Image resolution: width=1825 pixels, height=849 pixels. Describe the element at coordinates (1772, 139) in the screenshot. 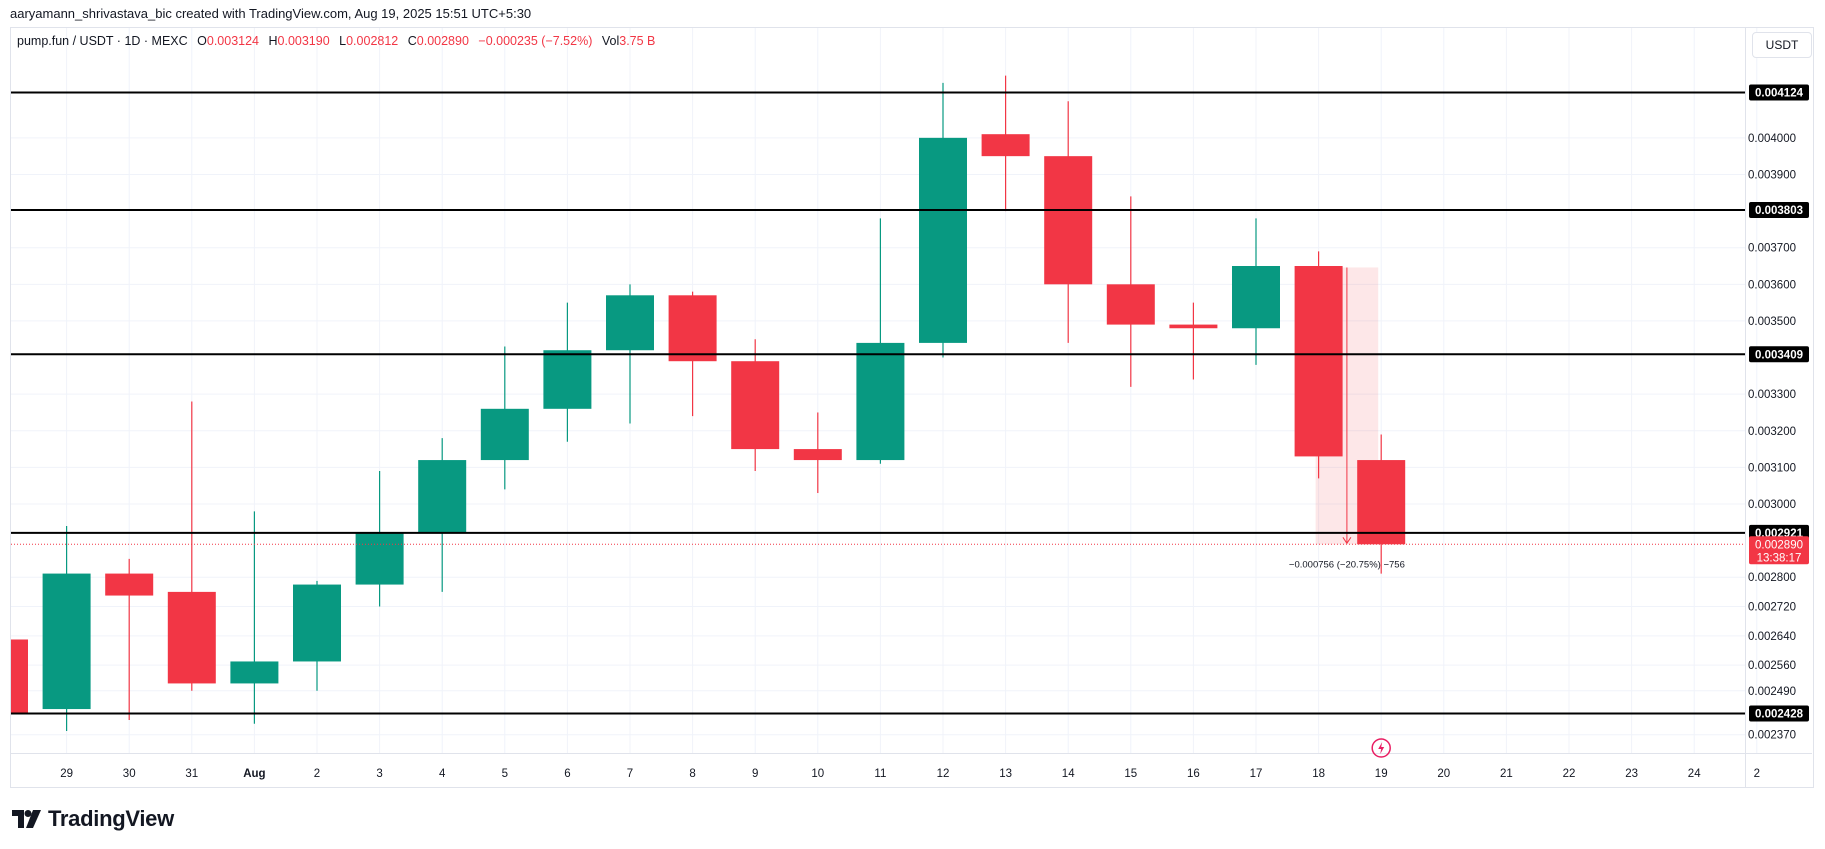

I see `price-tick-label: 0.004000` at that location.